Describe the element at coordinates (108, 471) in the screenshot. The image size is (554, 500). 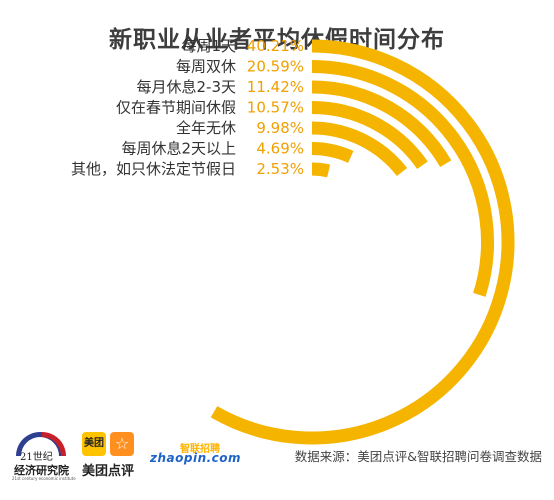
I see `meituan-logo-name: 美团点评` at that location.